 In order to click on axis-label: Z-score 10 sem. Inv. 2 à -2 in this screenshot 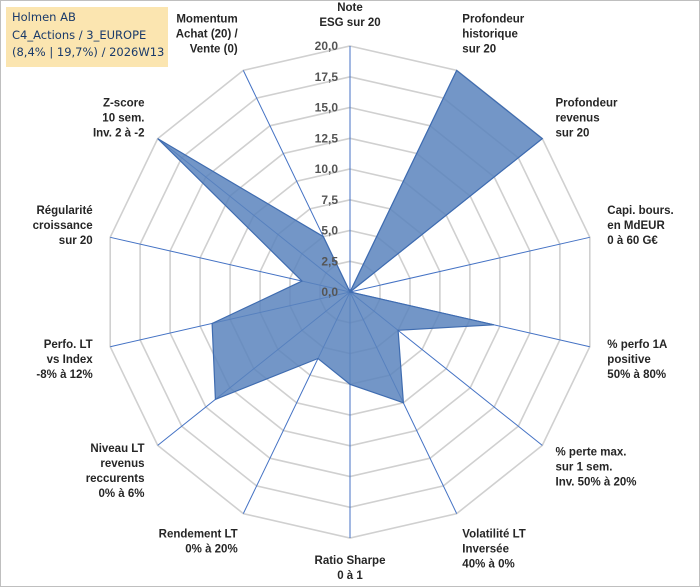, I will do `click(119, 118)`.